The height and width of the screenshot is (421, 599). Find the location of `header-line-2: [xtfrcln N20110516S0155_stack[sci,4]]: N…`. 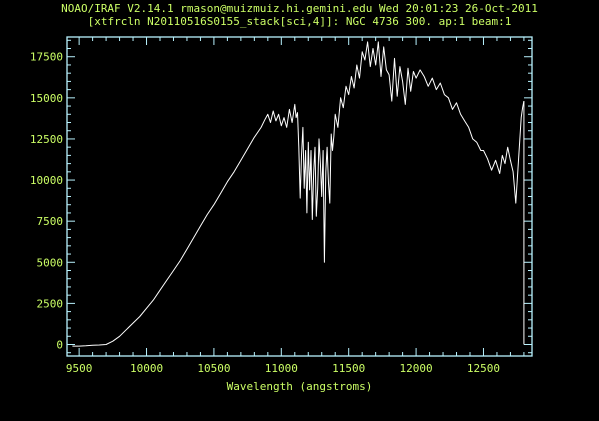

header-line-2: [xtfrcln N20110516S0155_stack[sci,4]]: N… is located at coordinates (299, 21).